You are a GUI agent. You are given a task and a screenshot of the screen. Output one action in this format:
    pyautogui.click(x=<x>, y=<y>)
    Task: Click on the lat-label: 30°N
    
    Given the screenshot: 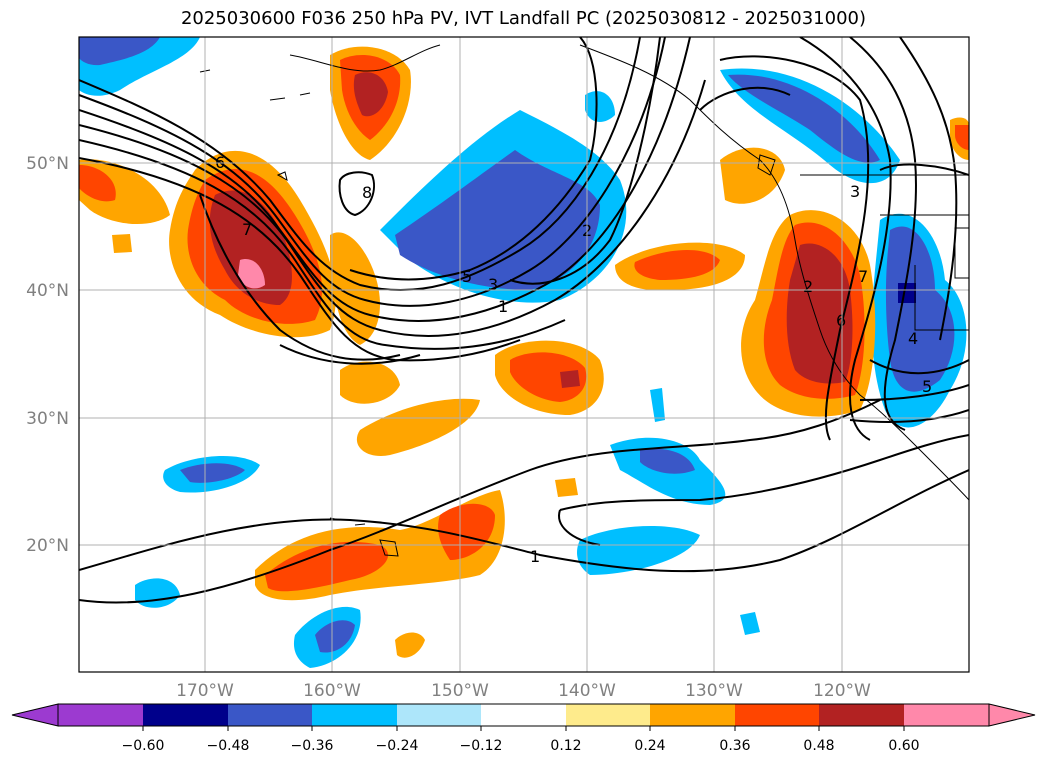 What is the action you would take?
    pyautogui.click(x=47, y=419)
    